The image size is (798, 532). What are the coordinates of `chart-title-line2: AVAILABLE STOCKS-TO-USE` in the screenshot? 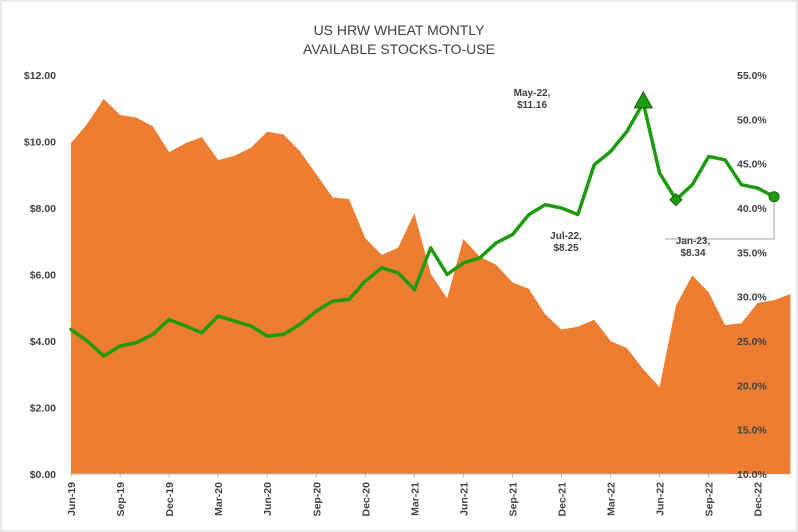 It's located at (399, 49).